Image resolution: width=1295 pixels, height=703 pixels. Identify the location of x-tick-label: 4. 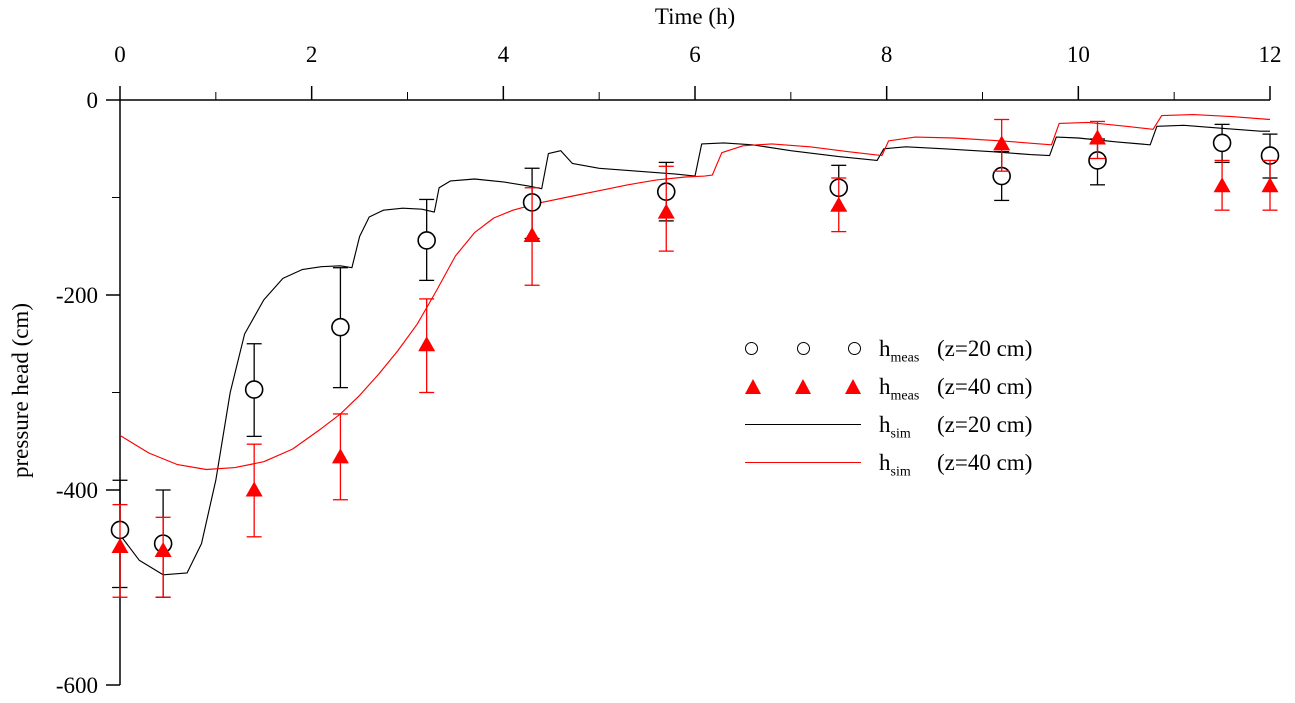
(504, 54).